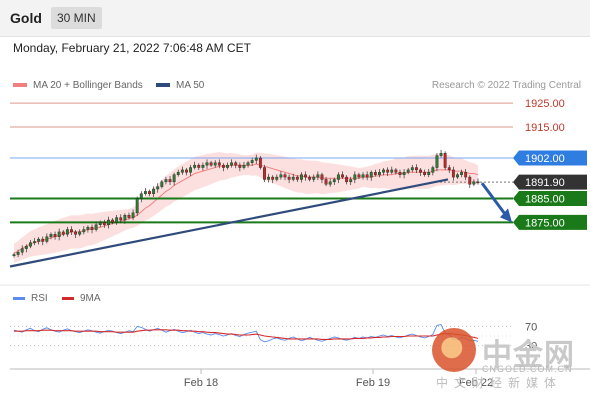 The image size is (590, 400). What do you see at coordinates (499, 383) in the screenshot?
I see `watermark-slogan: 中文财经新媒体` at bounding box center [499, 383].